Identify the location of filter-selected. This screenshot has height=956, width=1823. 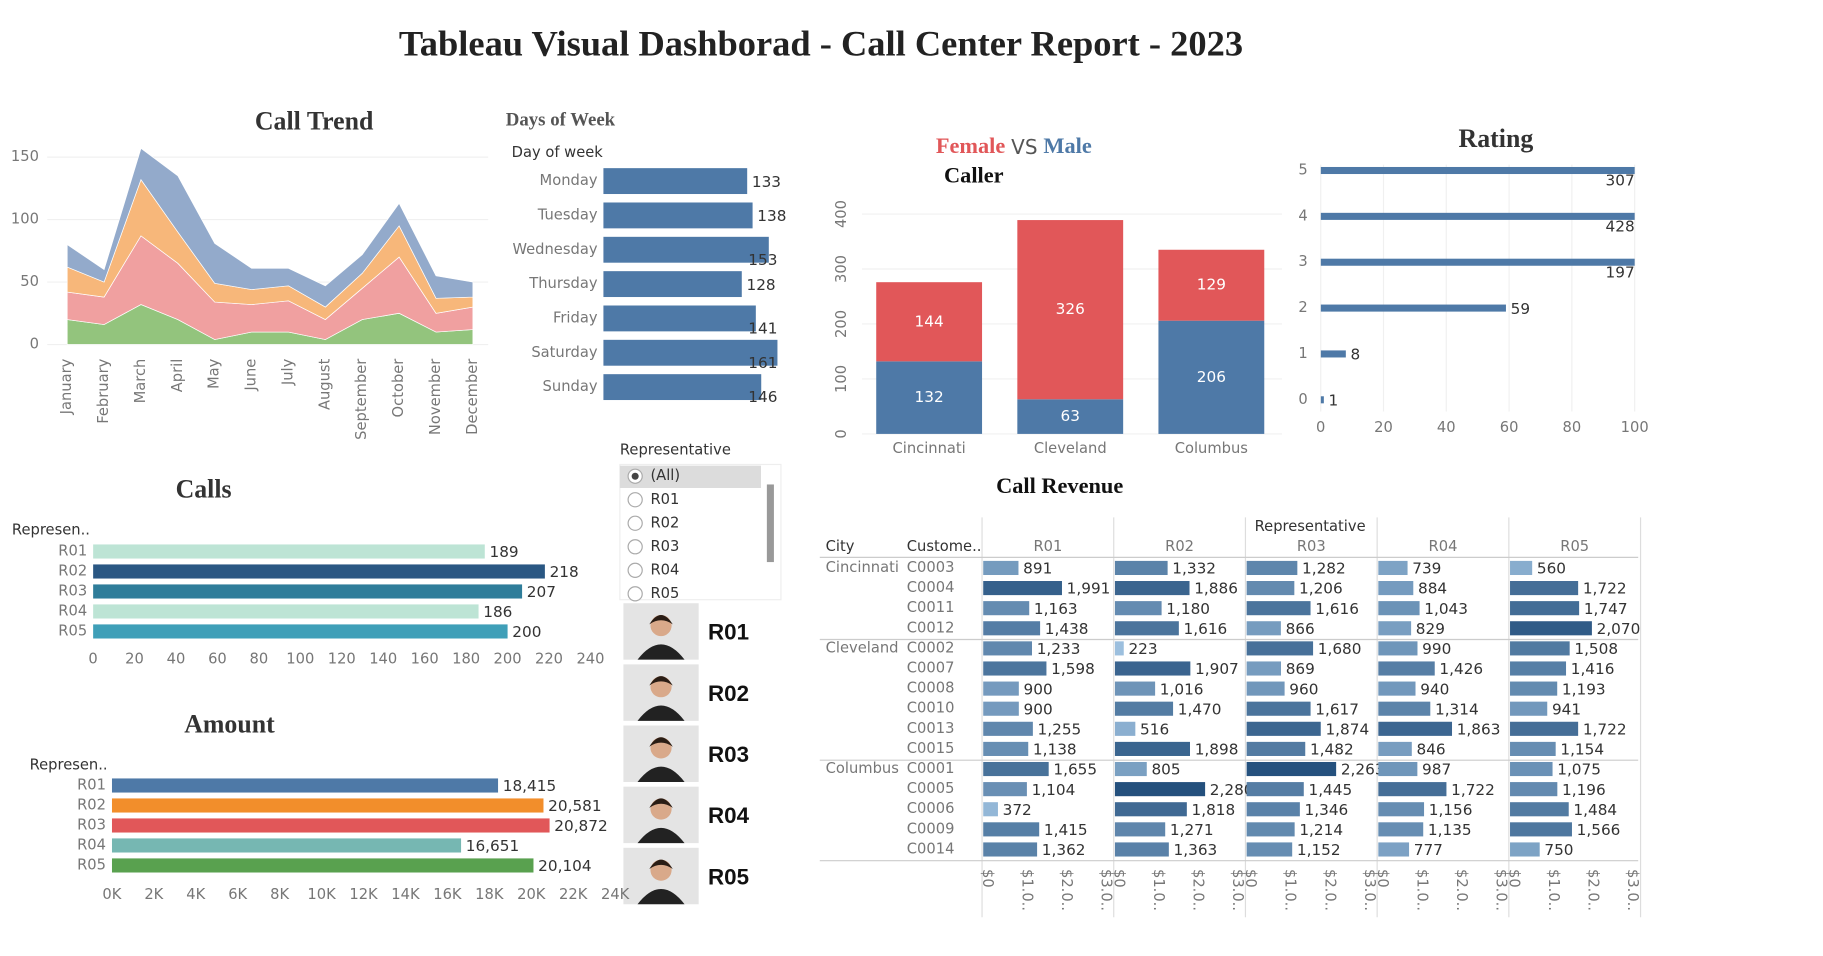
(690, 476).